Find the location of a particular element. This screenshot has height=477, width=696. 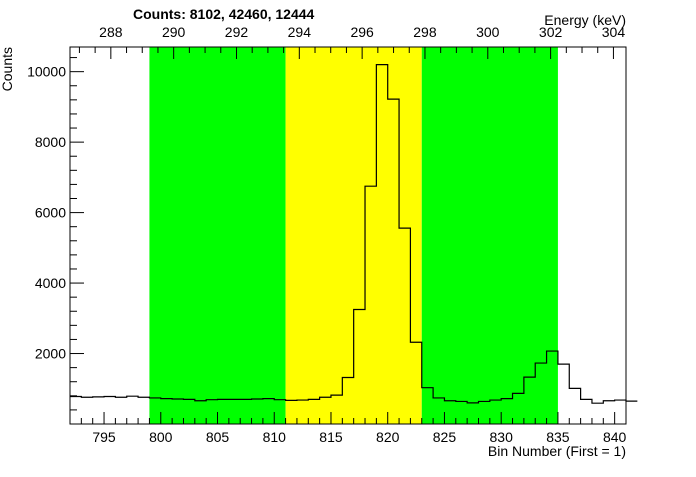

x-tick-label: 810 is located at coordinates (275, 437).